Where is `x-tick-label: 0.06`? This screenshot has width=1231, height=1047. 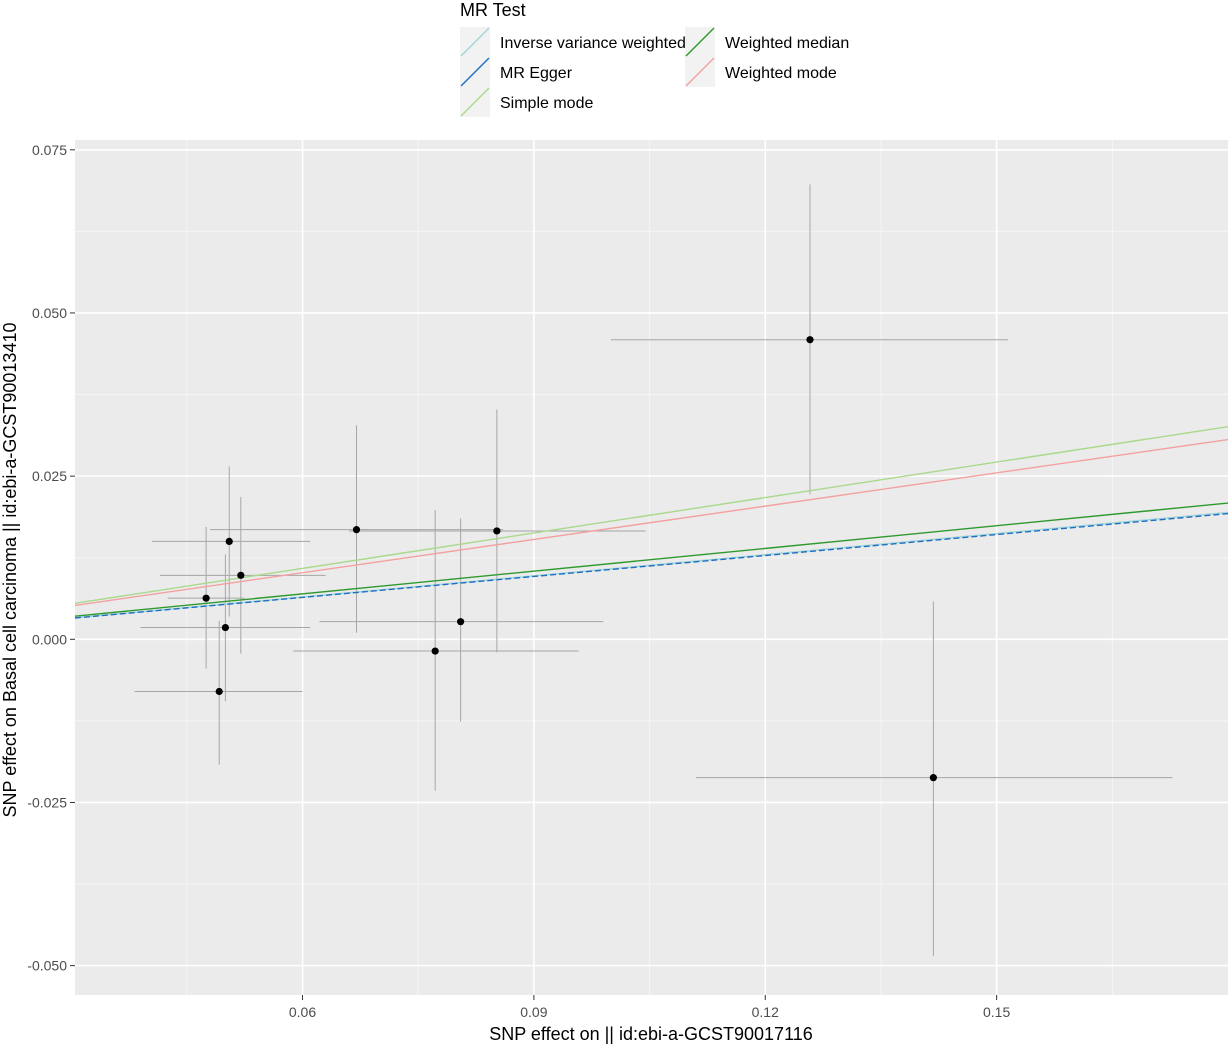 x-tick-label: 0.06 is located at coordinates (302, 1012).